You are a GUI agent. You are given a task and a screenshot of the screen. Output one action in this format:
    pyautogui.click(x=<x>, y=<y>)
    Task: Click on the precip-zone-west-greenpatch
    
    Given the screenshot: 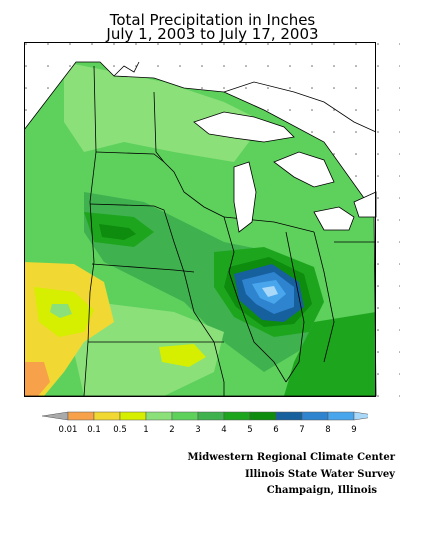 What is the action you would take?
    pyautogui.click(x=61, y=311)
    